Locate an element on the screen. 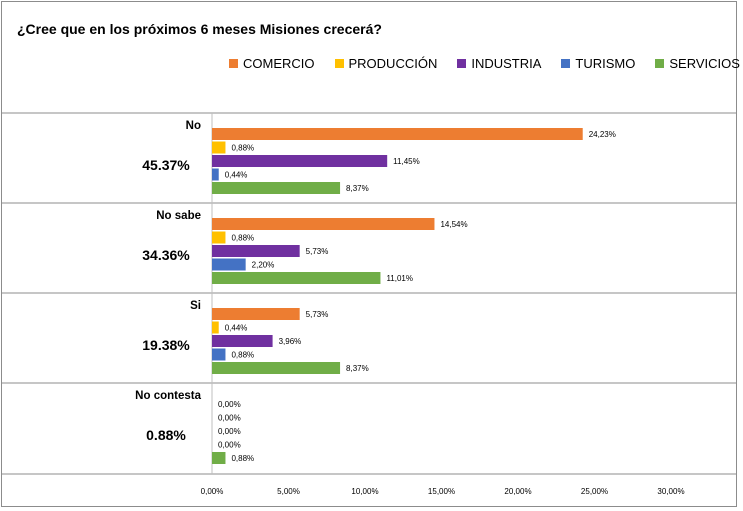 This screenshot has width=743, height=511. category-total: 19.38% is located at coordinates (166, 345).